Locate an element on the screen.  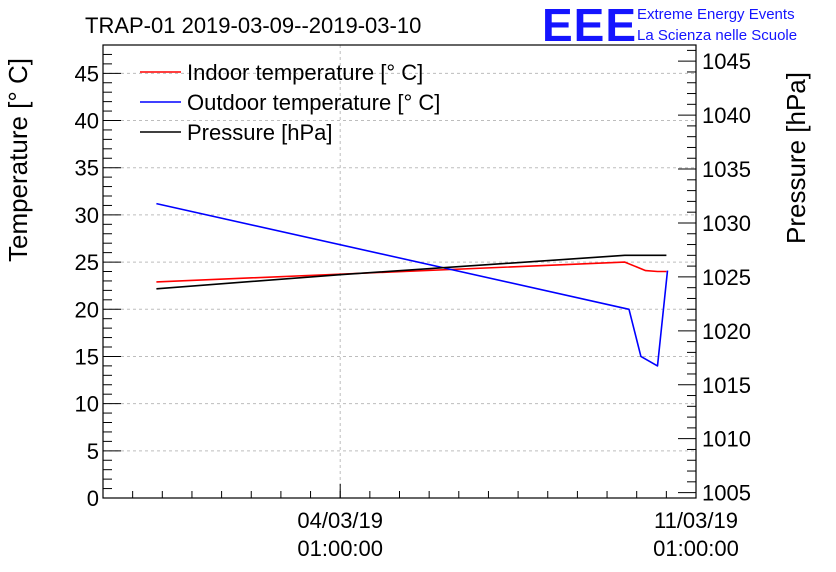
right-tick-label: 1005 is located at coordinates (726, 493).